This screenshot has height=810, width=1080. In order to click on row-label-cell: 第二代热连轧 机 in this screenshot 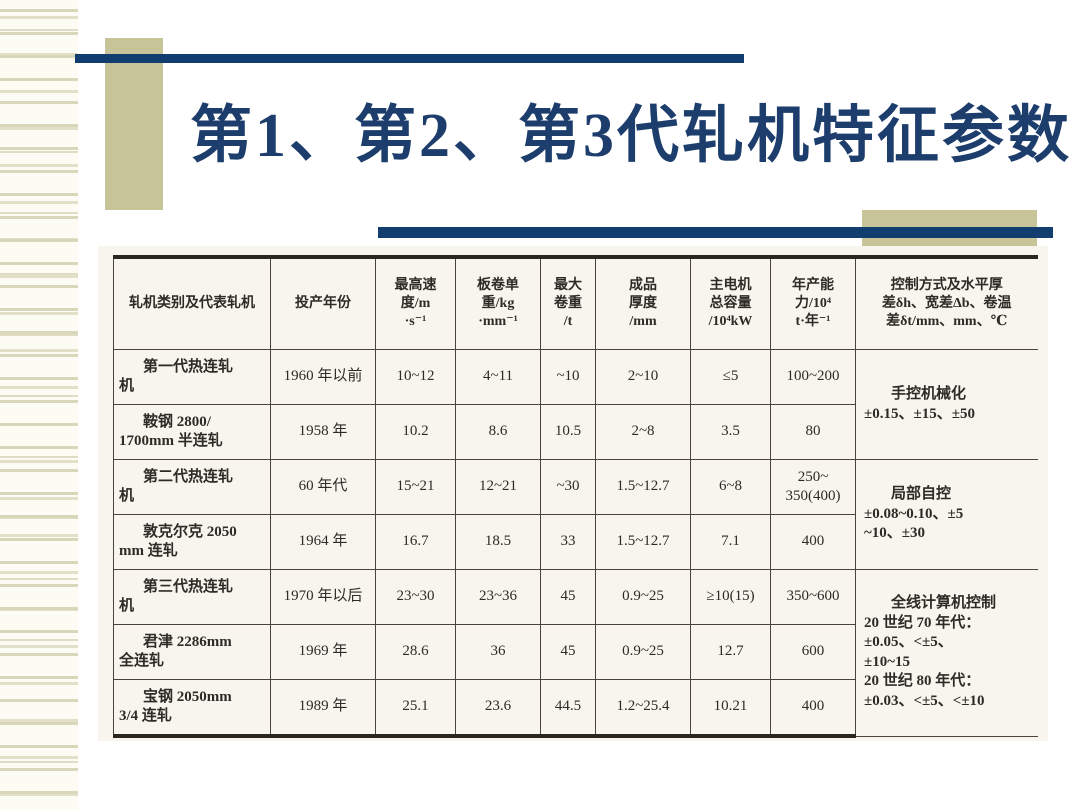, I will do `click(192, 487)`.